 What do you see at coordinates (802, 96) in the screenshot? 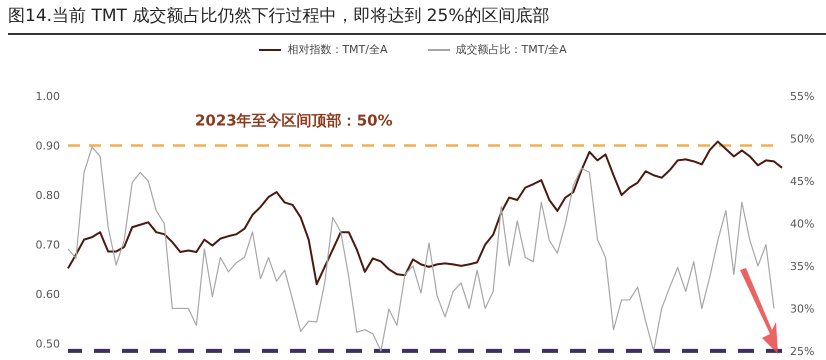
I see `y2-tick-label: 55%` at bounding box center [802, 96].